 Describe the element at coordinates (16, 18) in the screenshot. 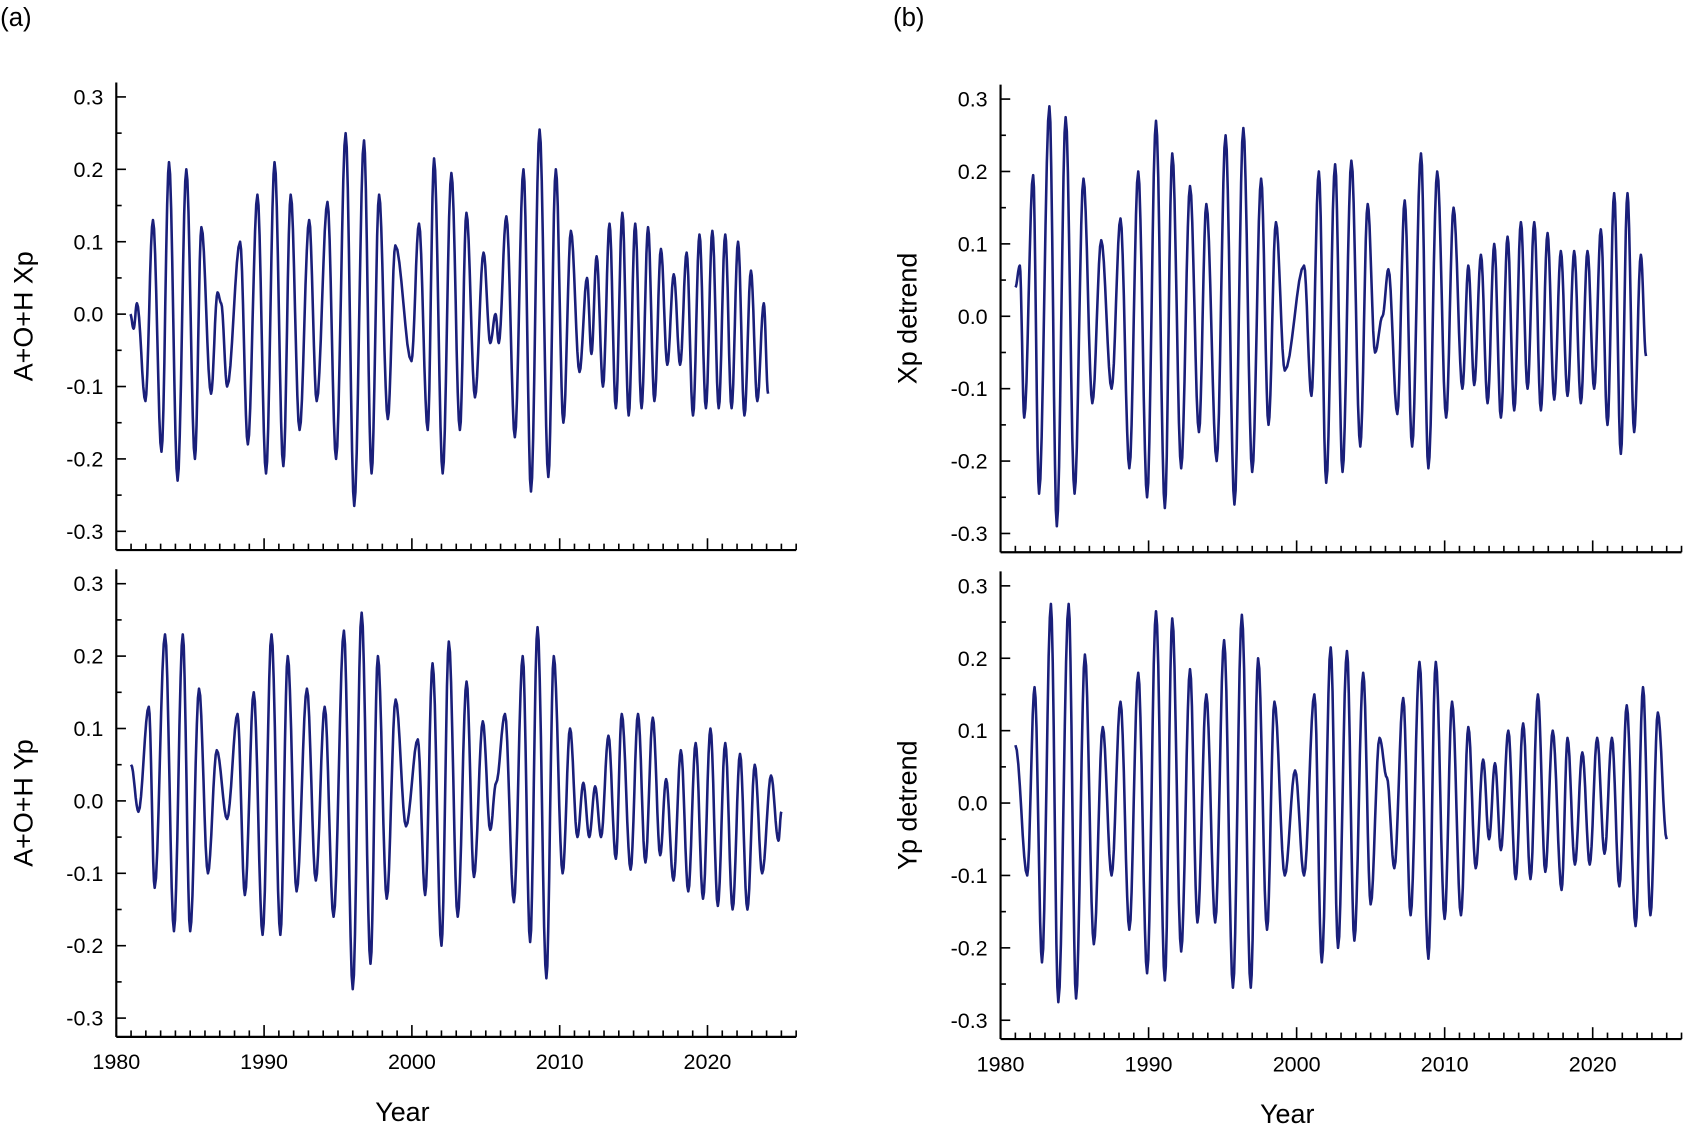

I see `panel-label-a: (a)` at that location.